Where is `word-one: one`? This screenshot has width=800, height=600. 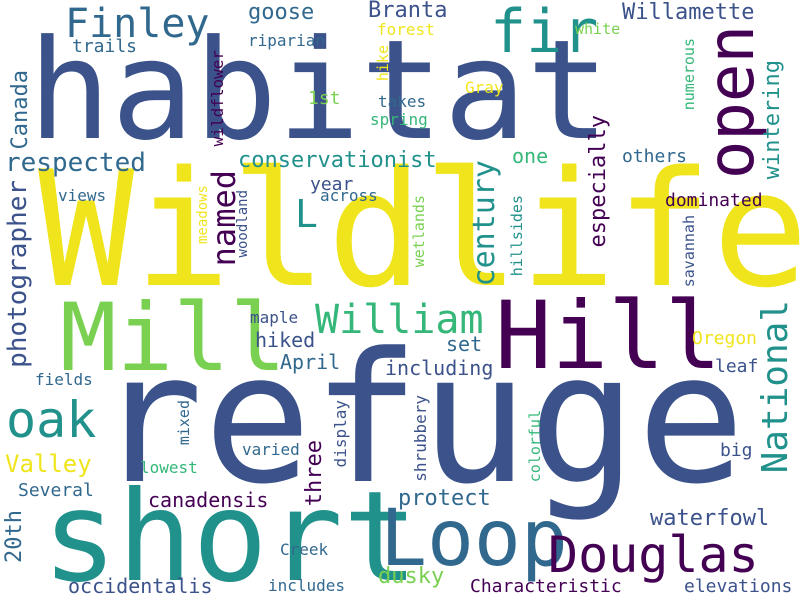
word-one: one is located at coordinates (530, 156).